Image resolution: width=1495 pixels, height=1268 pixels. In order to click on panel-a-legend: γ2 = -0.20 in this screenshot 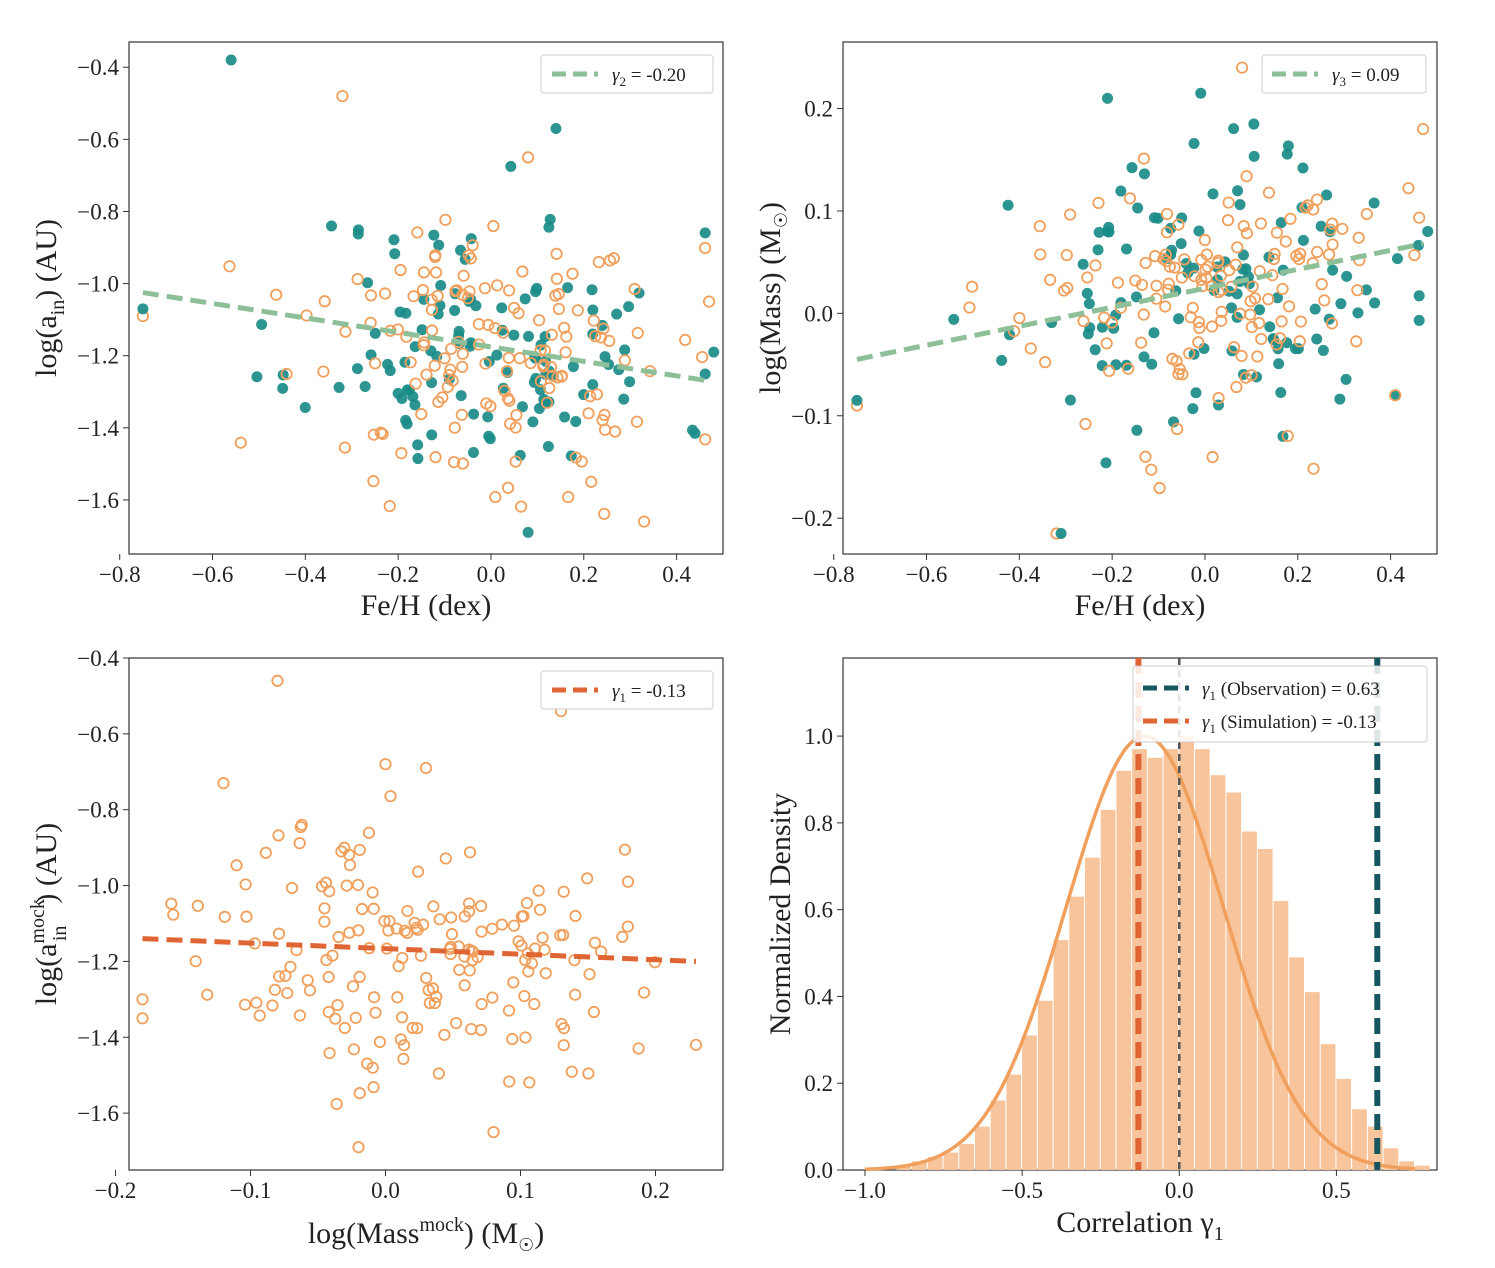, I will do `click(627, 74)`.